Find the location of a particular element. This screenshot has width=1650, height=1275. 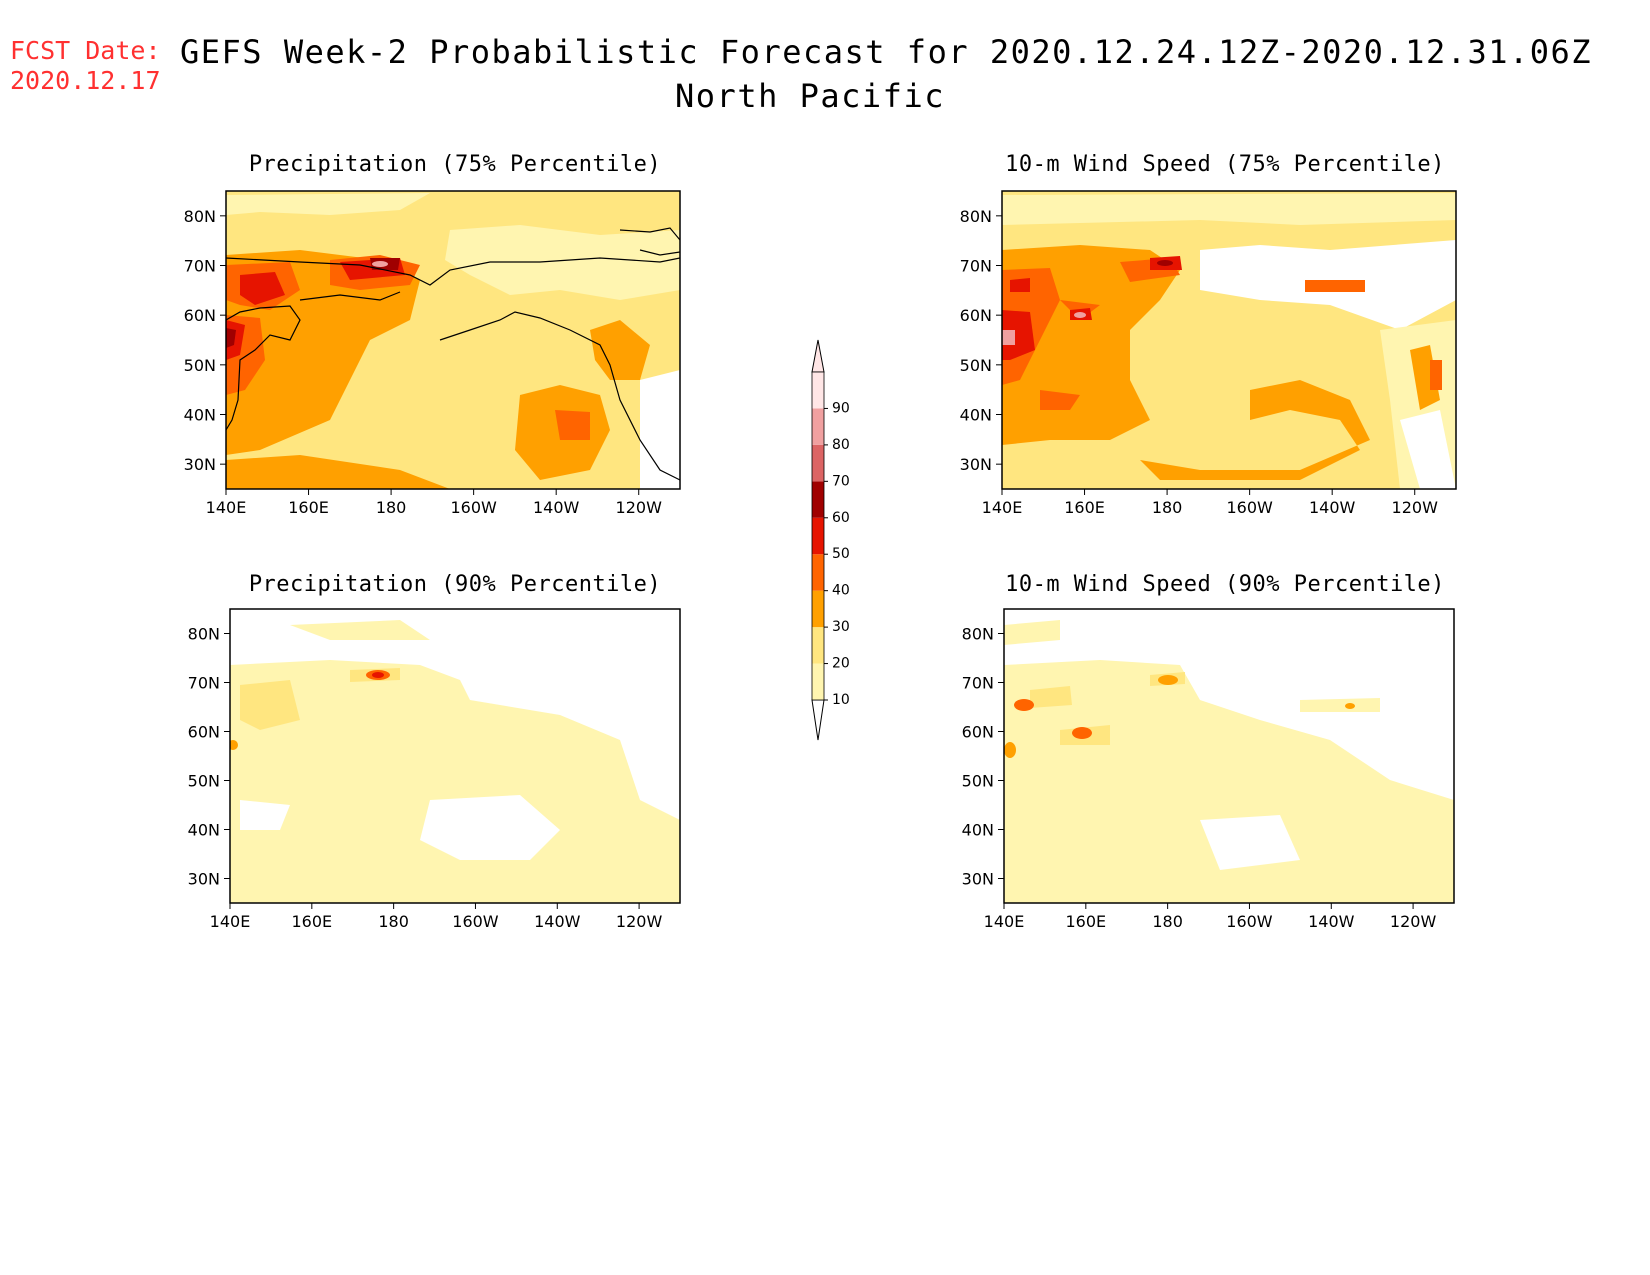

forecast-date-block: FCST Date: 2020.12.17 is located at coordinates (85, 66).